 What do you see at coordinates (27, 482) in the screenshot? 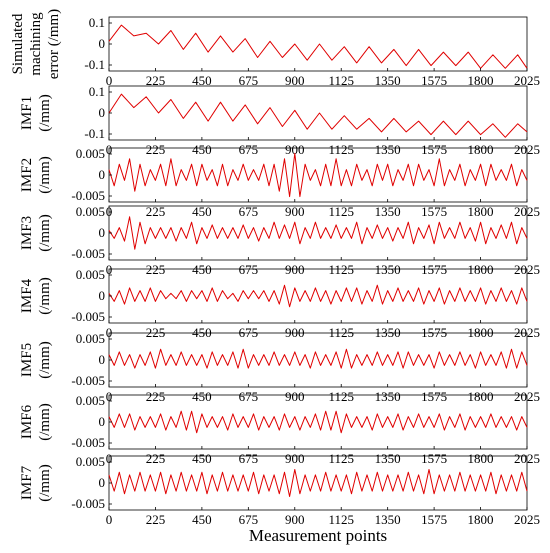
I see `y-axis-label-line: IMF7` at bounding box center [27, 482].